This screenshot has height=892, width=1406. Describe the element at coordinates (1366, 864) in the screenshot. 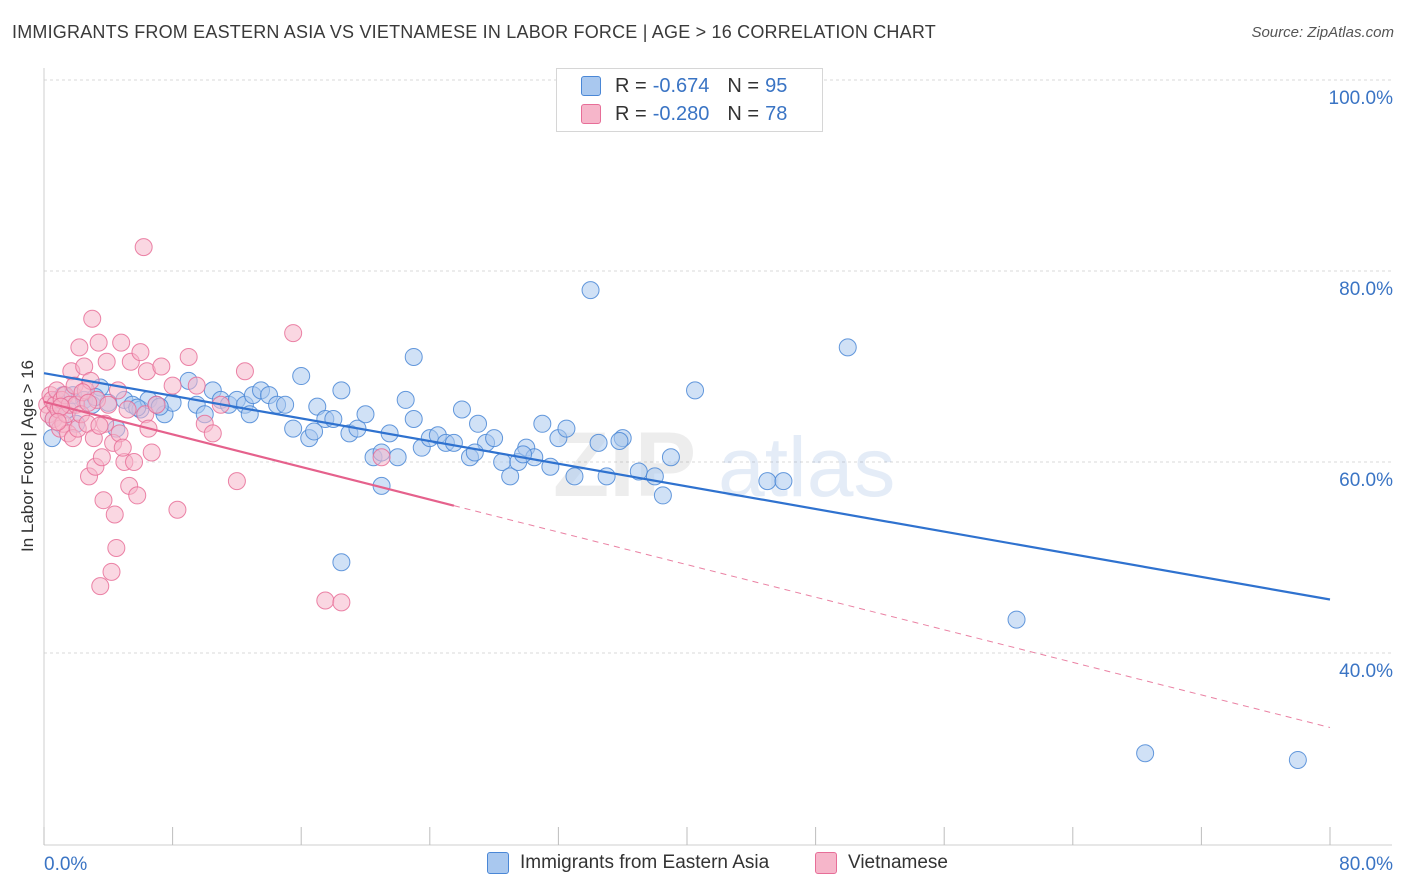

I see `x-tick-label-max: 80.0%` at that location.